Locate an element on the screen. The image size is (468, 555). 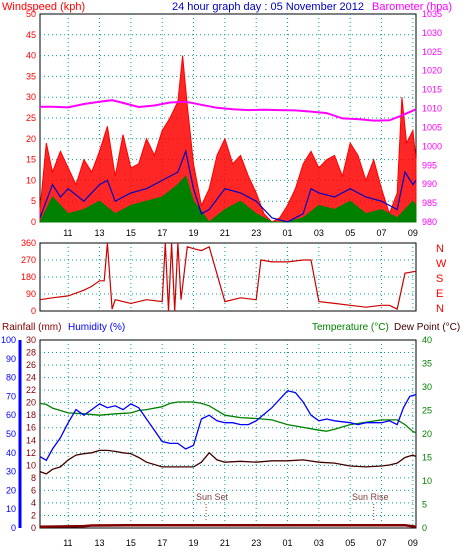
y-tick-barometer-995: 995 is located at coordinates (429, 165).